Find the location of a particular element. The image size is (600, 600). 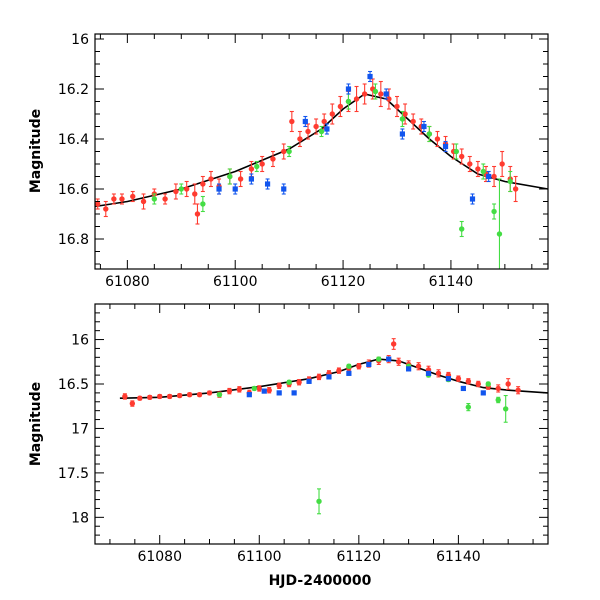

bottom-x-tick-label: 61140 is located at coordinates (458, 557).